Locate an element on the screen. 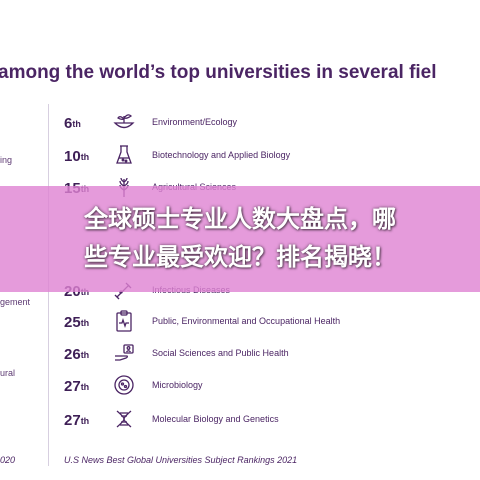  clipboard-heart-icon is located at coordinates (124, 321).